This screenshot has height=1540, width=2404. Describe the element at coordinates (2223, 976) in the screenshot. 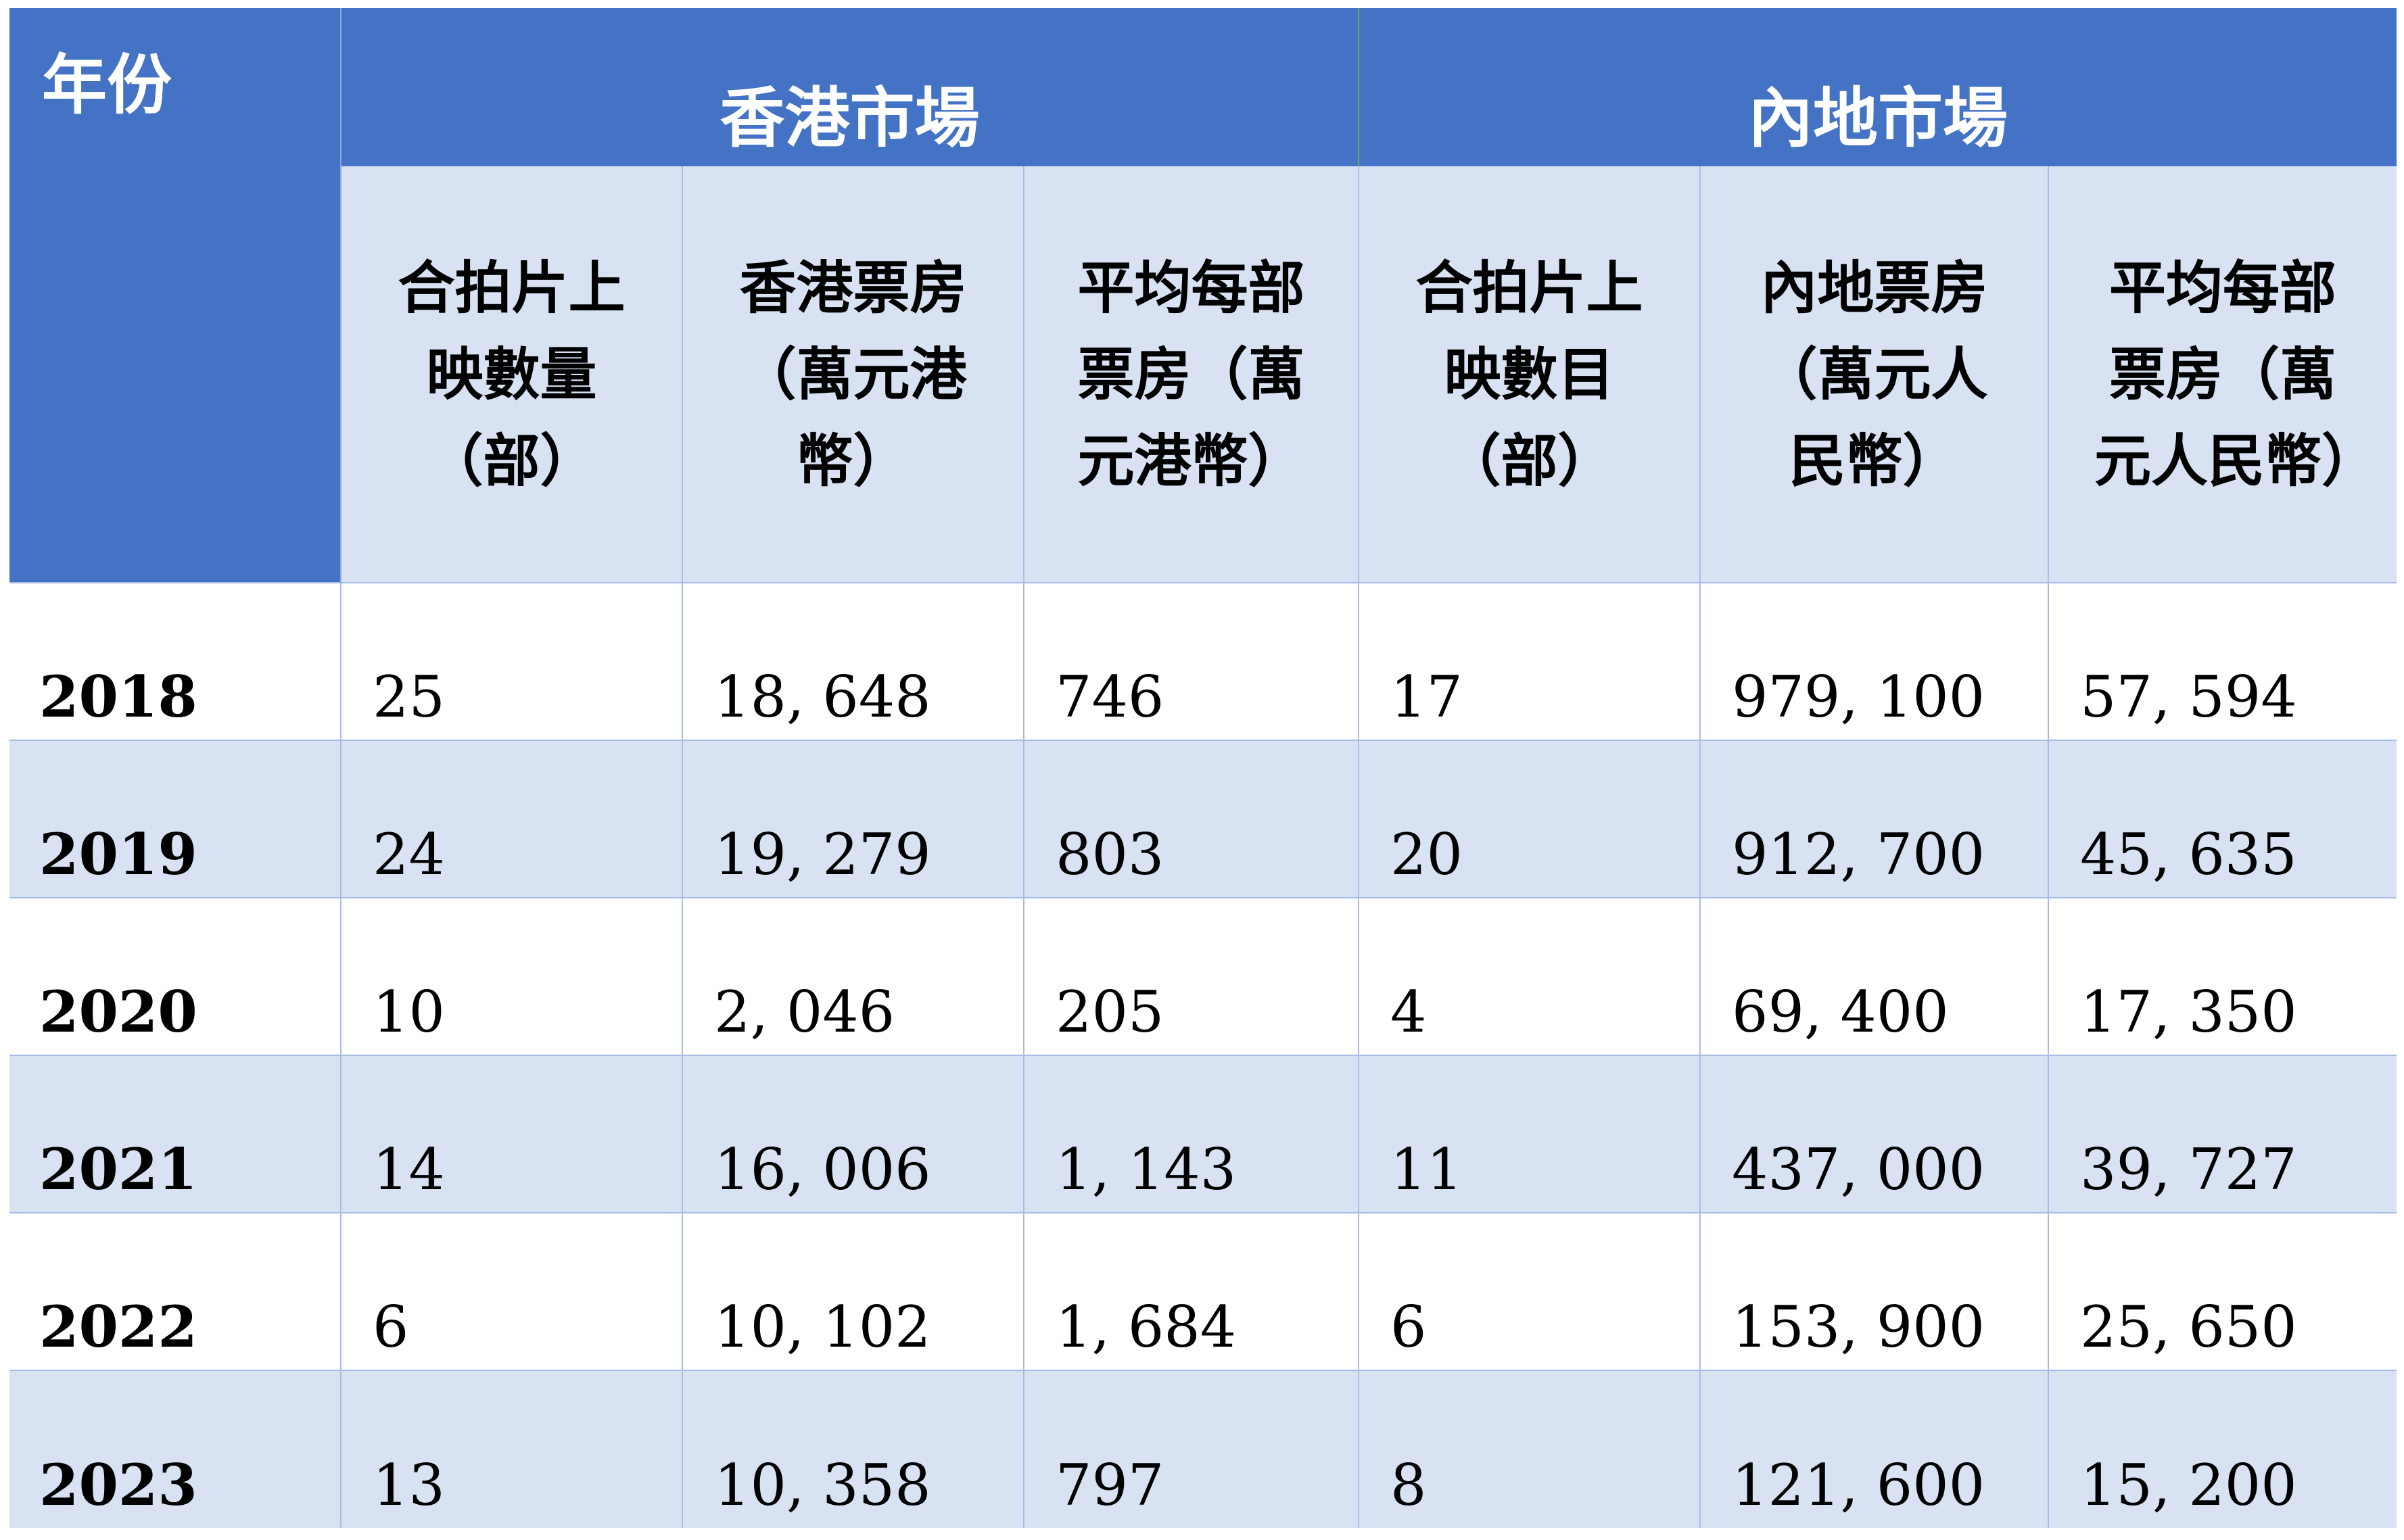

I see `cn-average-cell: 17, 350` at that location.